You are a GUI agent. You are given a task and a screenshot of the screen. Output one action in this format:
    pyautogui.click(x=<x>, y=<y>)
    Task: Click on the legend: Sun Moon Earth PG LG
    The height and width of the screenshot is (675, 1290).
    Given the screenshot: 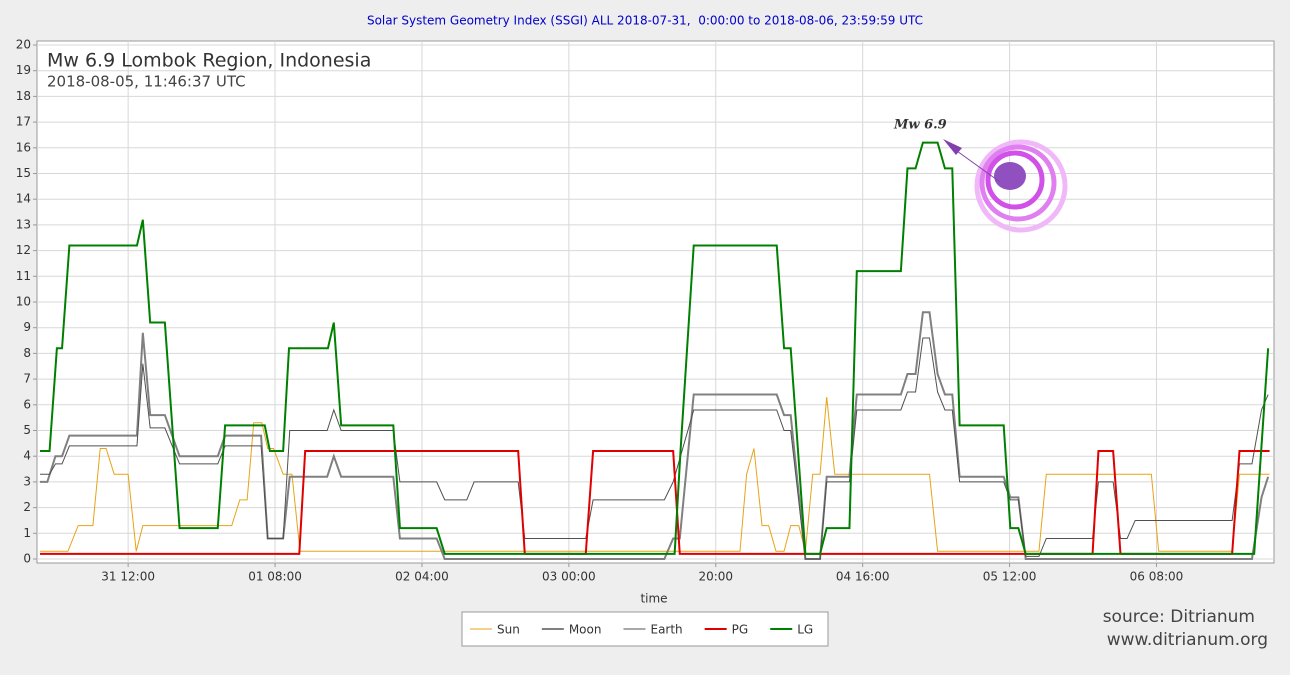 What is the action you would take?
    pyautogui.click(x=641, y=630)
    